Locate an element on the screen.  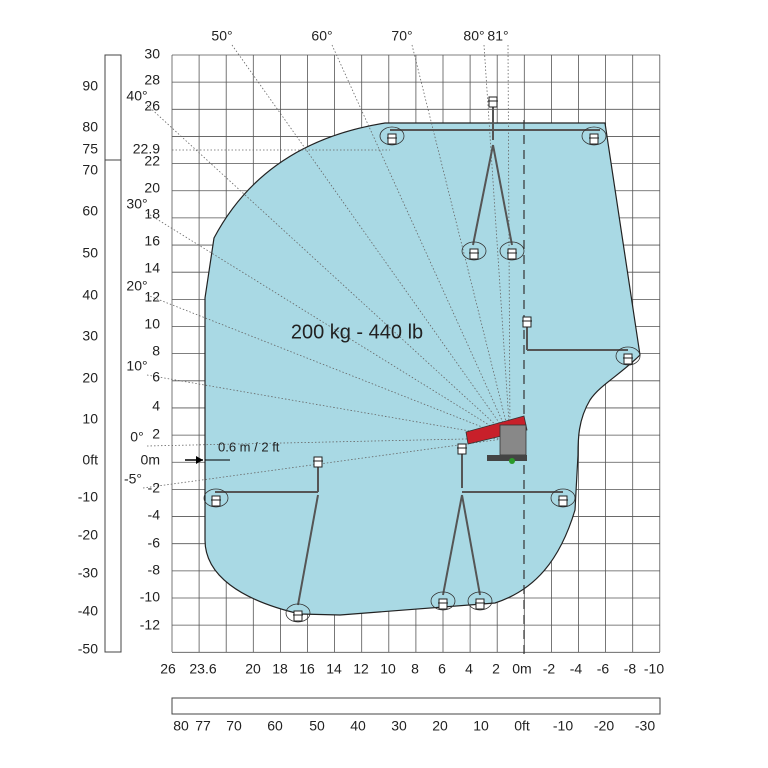
reach-m-label: -6 is located at coordinates (603, 669).